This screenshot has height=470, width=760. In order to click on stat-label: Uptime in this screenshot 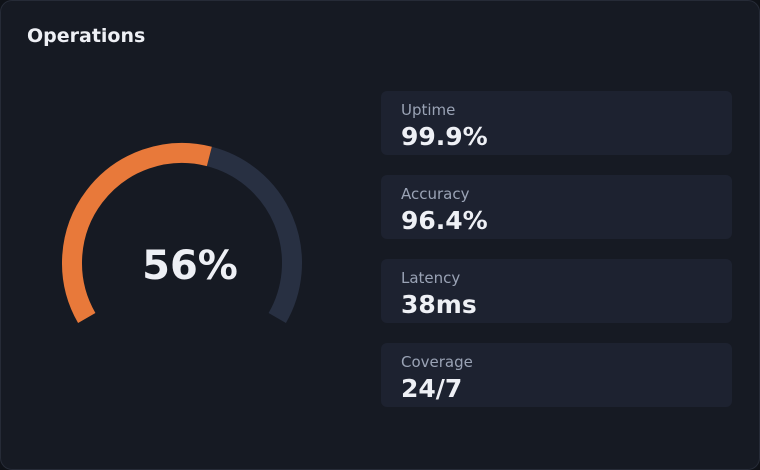, I will do `click(428, 110)`.